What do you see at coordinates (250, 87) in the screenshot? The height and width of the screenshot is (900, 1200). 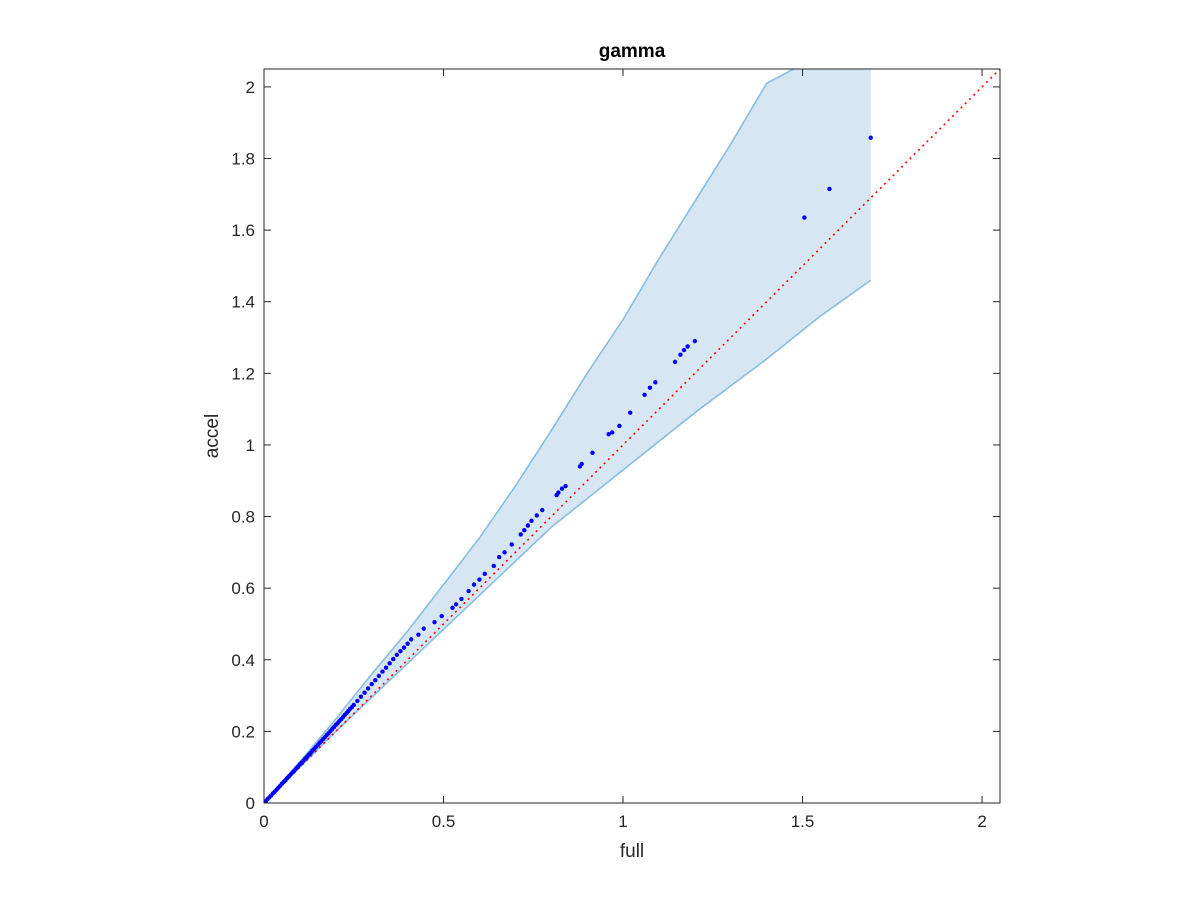 I see `y-tick-label: 2` at bounding box center [250, 87].